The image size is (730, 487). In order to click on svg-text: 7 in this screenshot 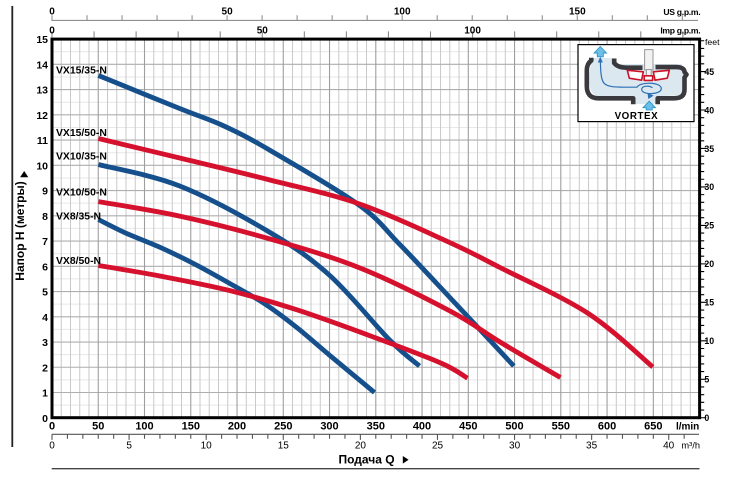, I will do `click(45, 242)`.